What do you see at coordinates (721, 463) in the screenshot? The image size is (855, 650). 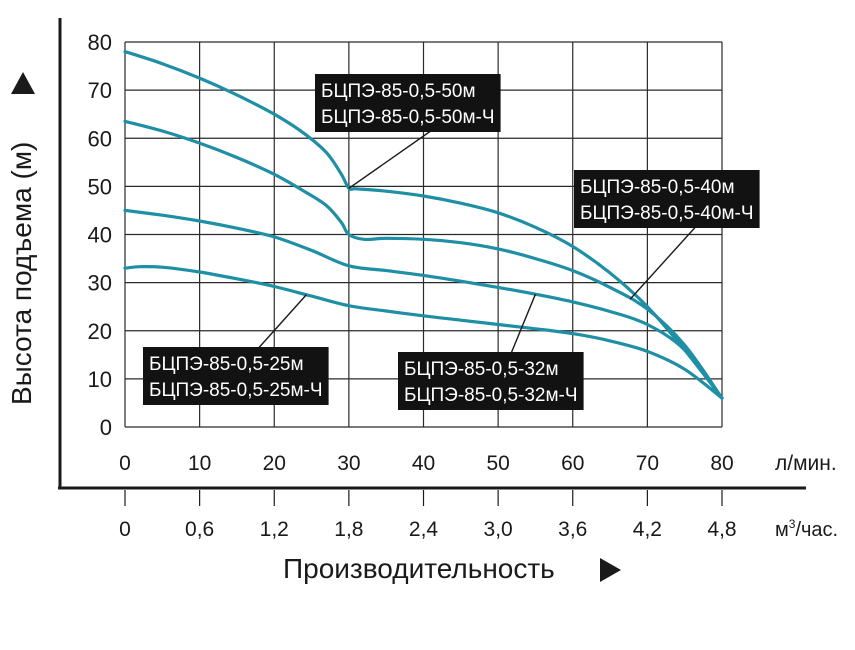 I see `x-tick-label: 80` at bounding box center [721, 463].